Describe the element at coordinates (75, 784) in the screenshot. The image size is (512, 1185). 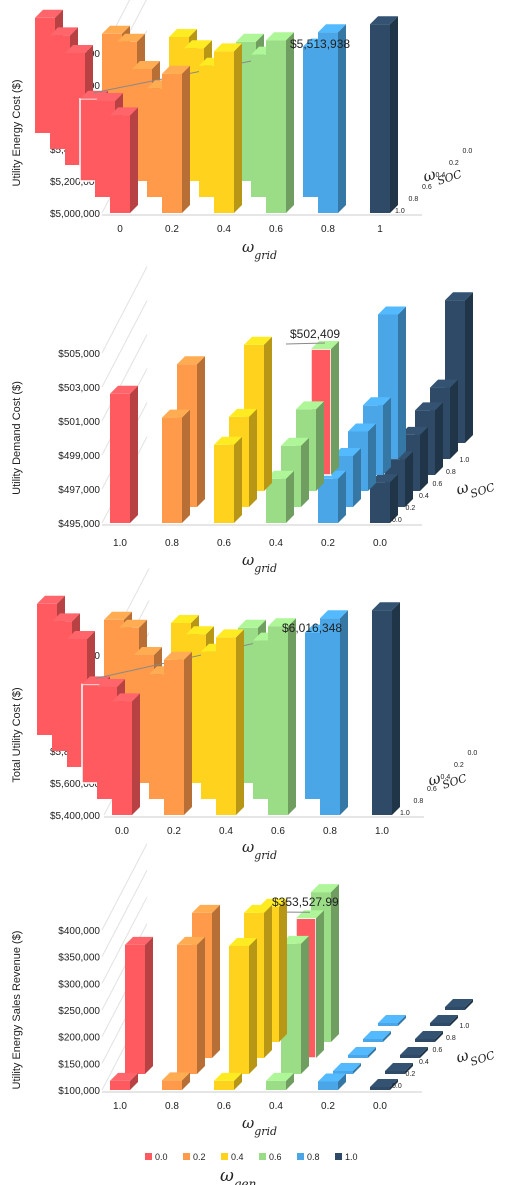
I see `y-tick-label: $5,600,000` at that location.